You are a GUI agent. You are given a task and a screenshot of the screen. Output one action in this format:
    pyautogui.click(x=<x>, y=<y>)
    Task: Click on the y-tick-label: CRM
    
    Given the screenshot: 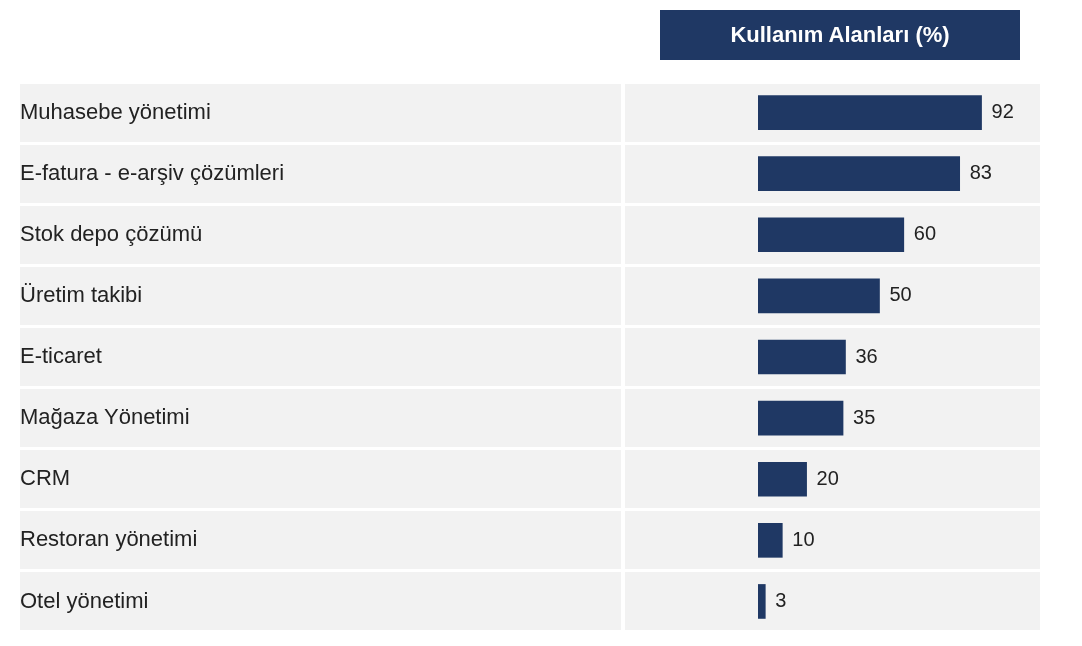 What is the action you would take?
    pyautogui.click(x=45, y=478)
    